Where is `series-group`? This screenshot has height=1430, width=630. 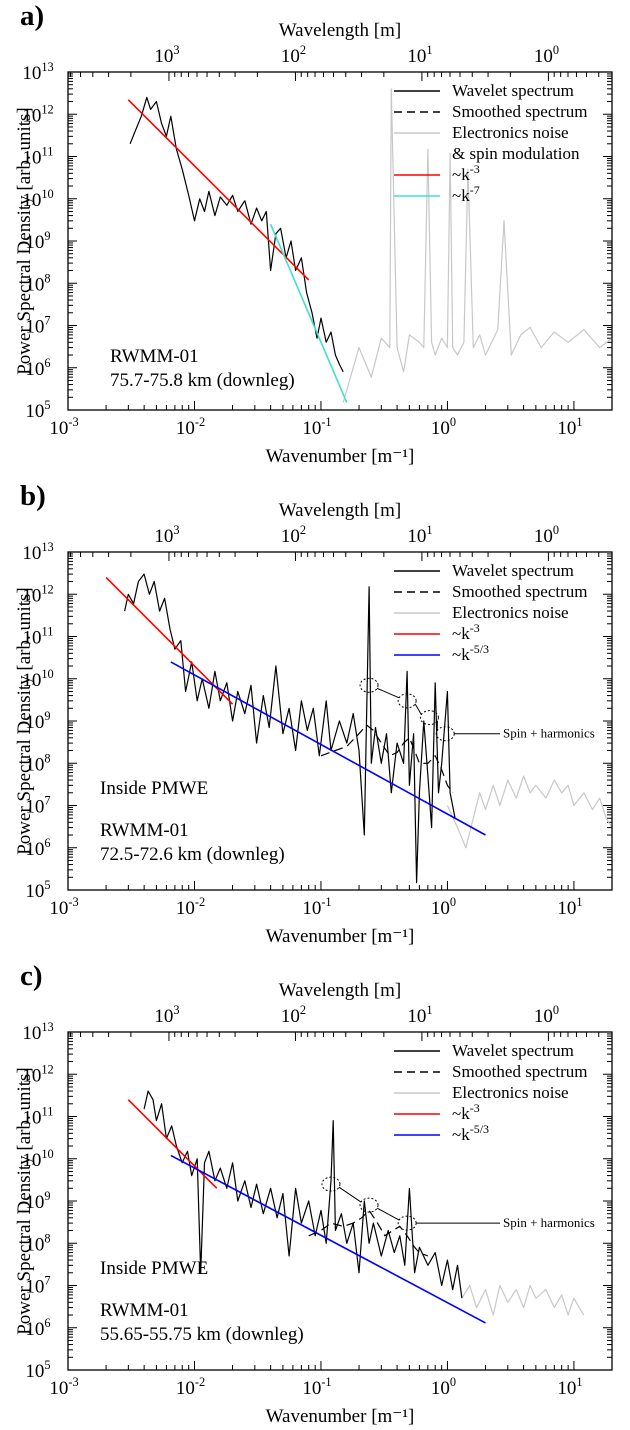 series-group is located at coordinates (356, 1207).